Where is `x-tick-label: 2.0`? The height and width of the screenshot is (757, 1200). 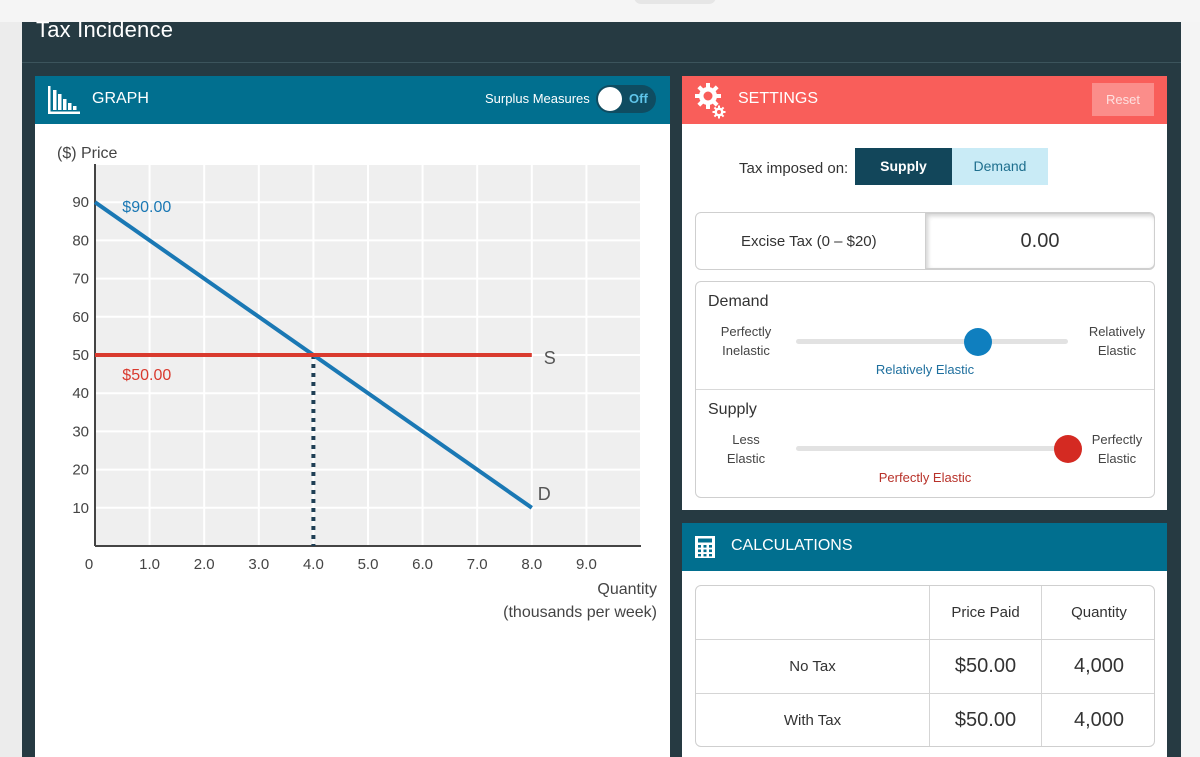 x-tick-label: 2.0 is located at coordinates (204, 564).